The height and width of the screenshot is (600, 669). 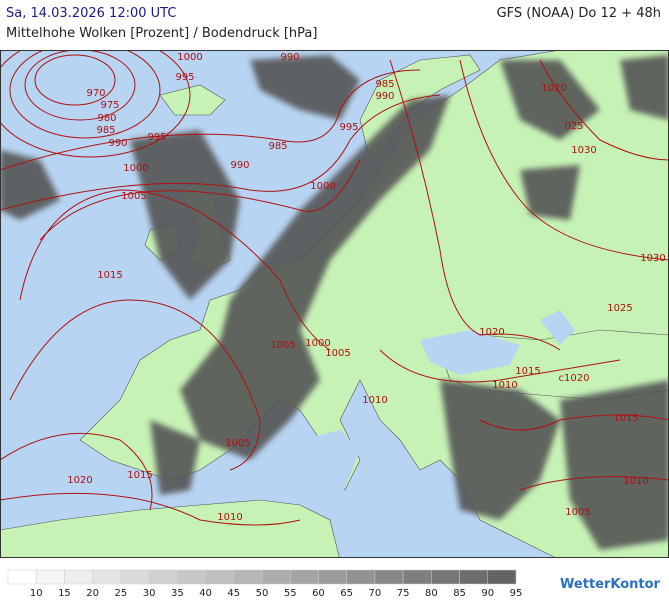 What do you see at coordinates (573, 126) in the screenshot?
I see `isobar-label: 025` at bounding box center [573, 126].